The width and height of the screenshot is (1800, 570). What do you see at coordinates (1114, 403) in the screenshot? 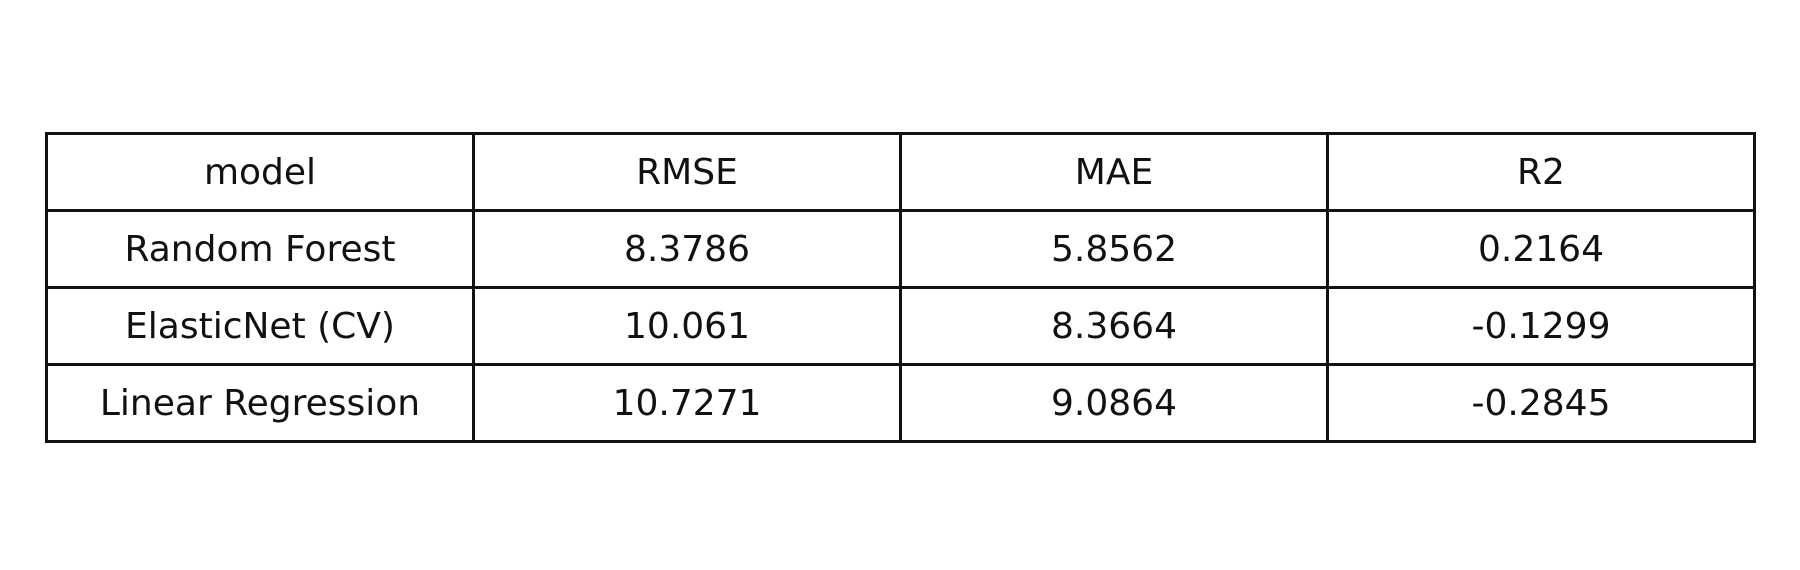
I see `cell-mae: 9.0864` at bounding box center [1114, 403].